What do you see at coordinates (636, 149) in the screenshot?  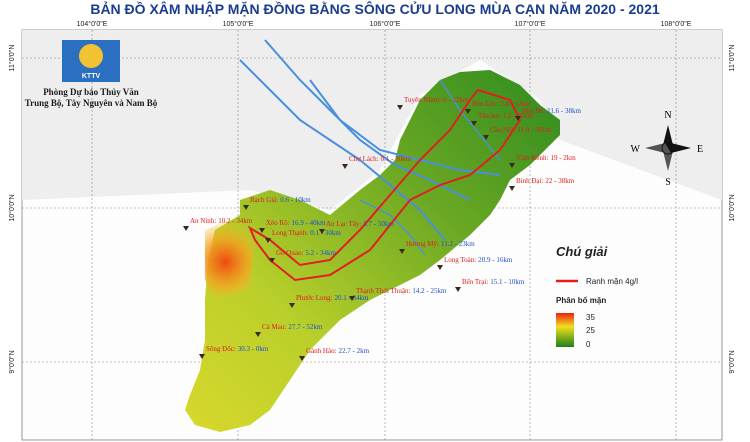 I see `compass-w: W` at bounding box center [636, 149].